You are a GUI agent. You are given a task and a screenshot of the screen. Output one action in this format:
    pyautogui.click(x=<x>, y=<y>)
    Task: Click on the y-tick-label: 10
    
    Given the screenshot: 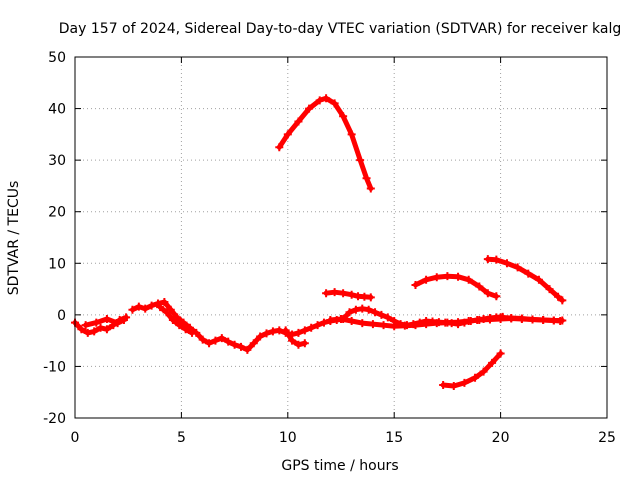 What is the action you would take?
    pyautogui.click(x=57, y=264)
    